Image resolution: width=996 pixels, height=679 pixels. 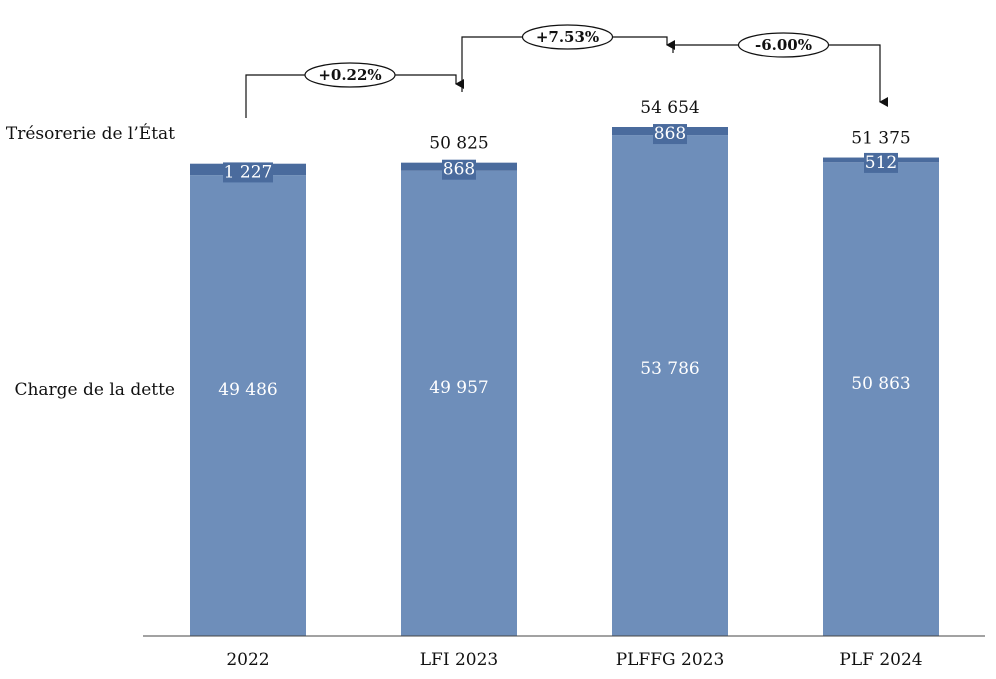 I want to click on category-label-1: LFI 2023, so click(x=459, y=660).